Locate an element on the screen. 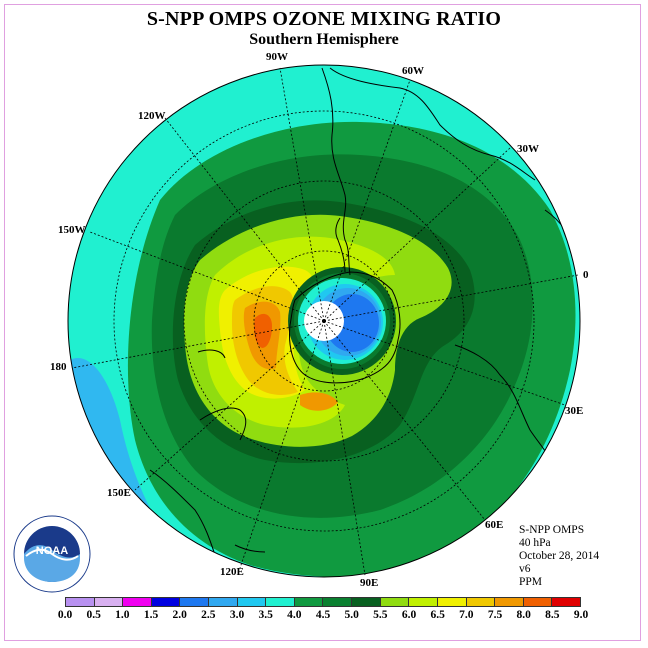 This screenshot has width=648, height=648. map-title: S-NPP OMPS OZONE MIXING RATIO is located at coordinates (324, 19).